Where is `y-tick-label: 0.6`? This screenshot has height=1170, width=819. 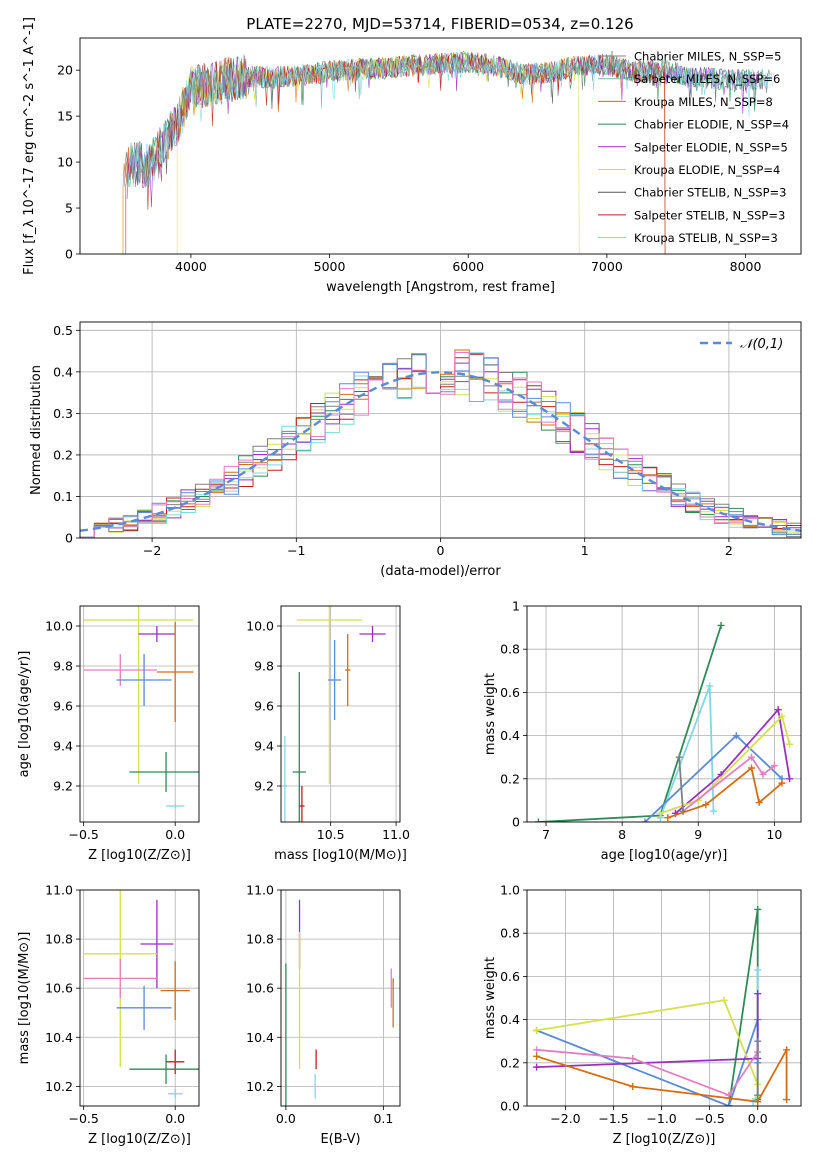
y-tick-label: 0.6 is located at coordinates (510, 976).